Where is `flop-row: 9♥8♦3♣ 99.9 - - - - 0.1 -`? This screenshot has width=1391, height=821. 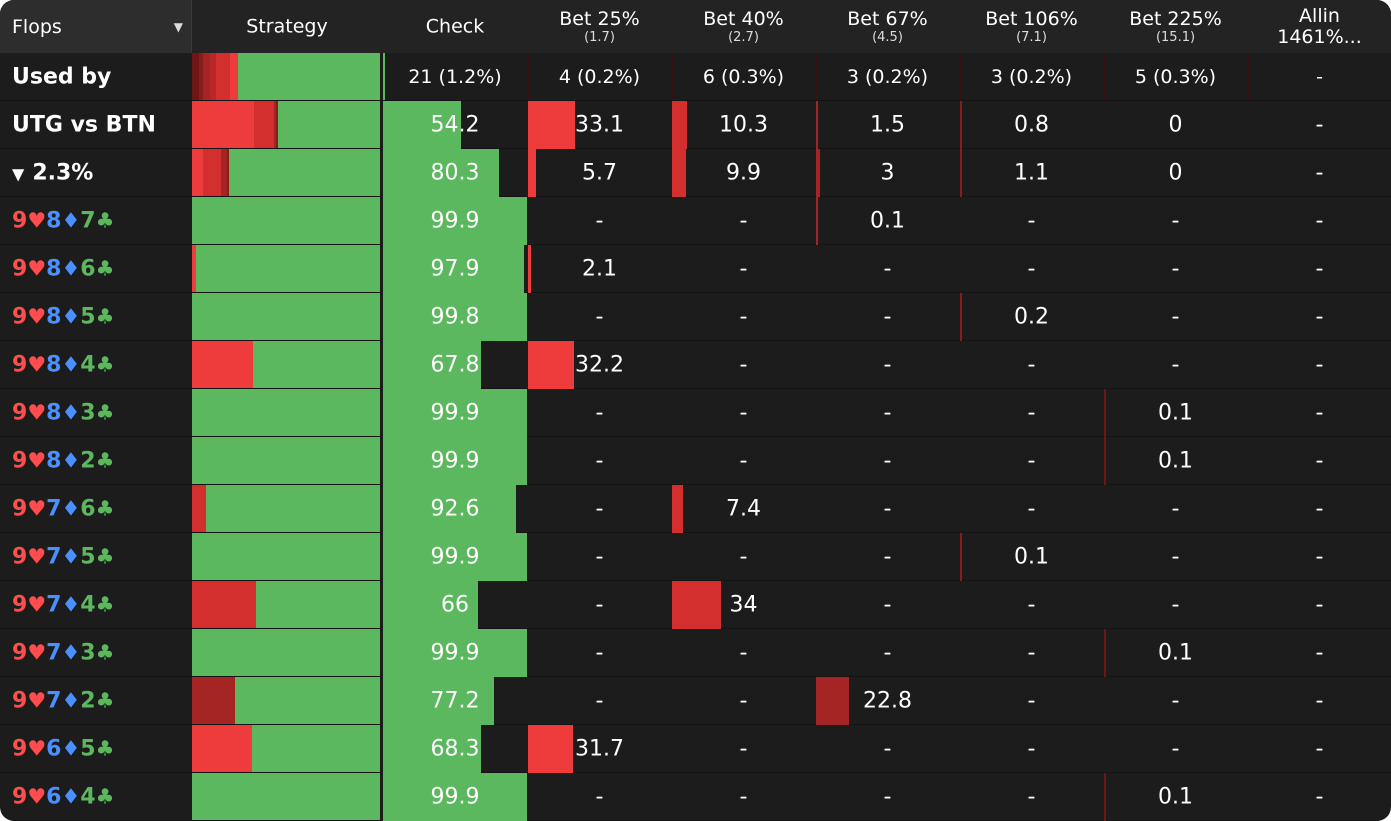
flop-row: 9♥8♦3♣ 99.9 - - - - 0.1 - is located at coordinates (695, 413).